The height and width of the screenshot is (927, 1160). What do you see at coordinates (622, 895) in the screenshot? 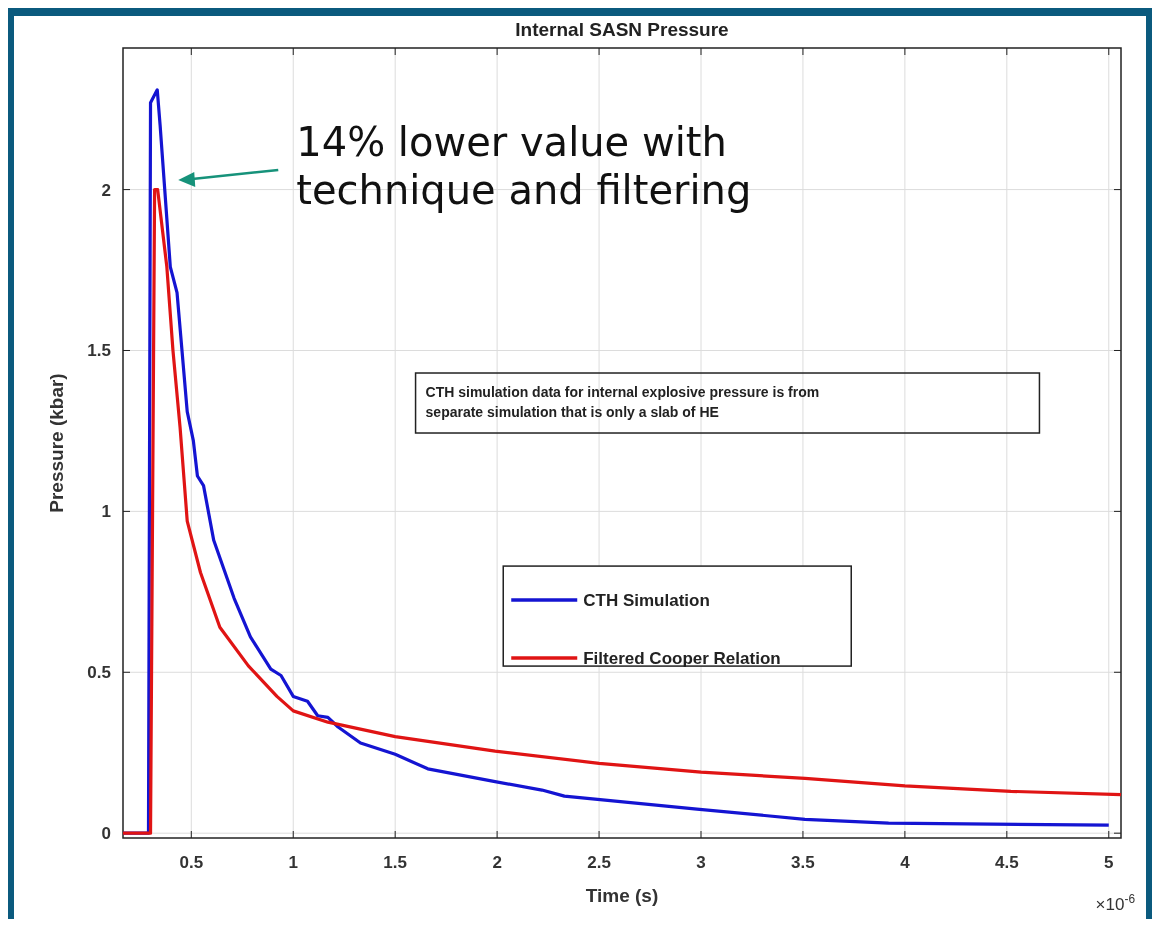
I see `x-axis-title: Time (s)` at bounding box center [622, 895].